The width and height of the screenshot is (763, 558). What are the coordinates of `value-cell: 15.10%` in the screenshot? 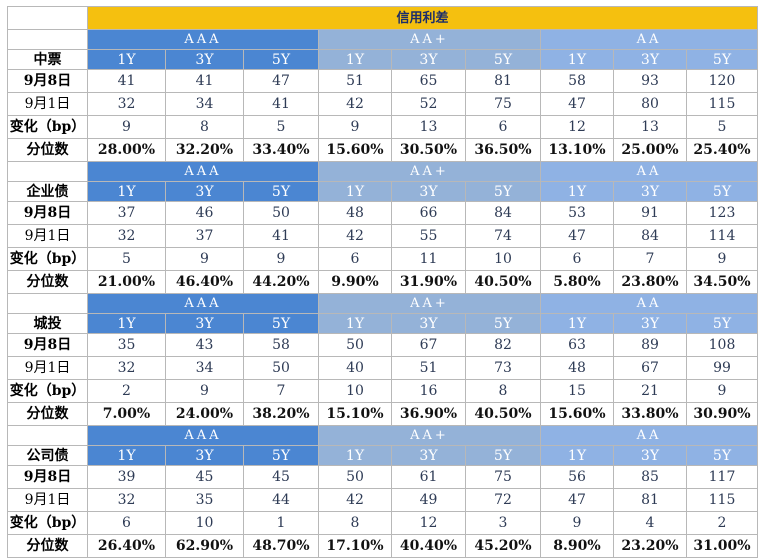 It's located at (355, 414).